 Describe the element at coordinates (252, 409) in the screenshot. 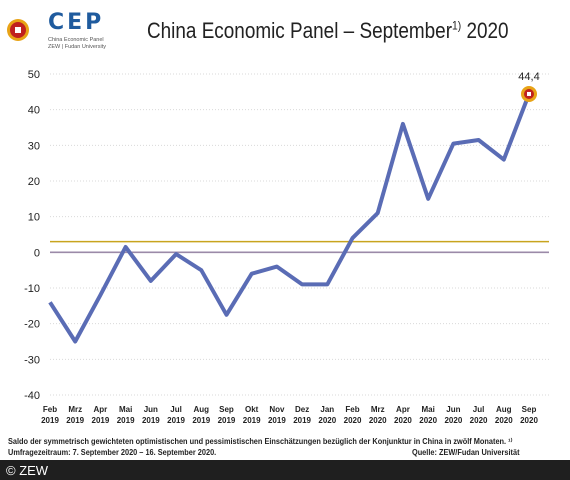

I see `x-tick-month: Okt` at that location.